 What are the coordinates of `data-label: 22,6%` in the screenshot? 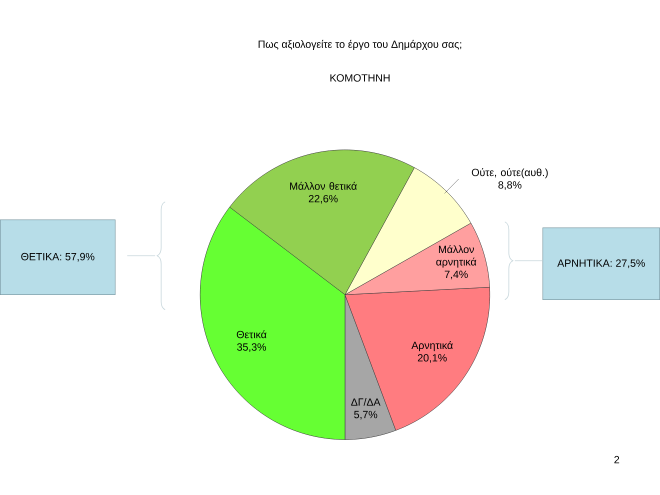 It's located at (323, 199).